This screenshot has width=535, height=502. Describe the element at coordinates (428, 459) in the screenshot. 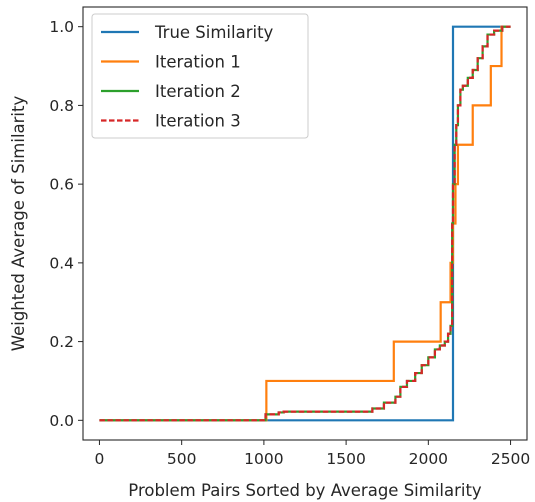

I see `x-tick-label: 2000` at that location.